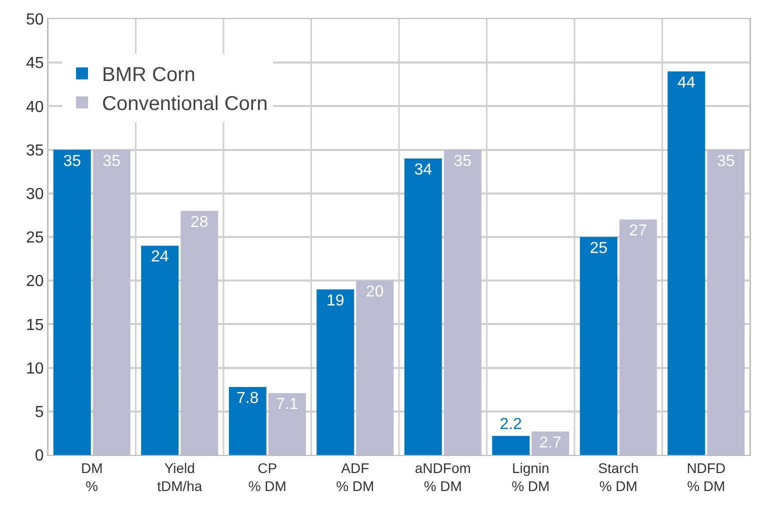 This screenshot has height=506, width=763. Describe the element at coordinates (638, 231) in the screenshot. I see `data-label: 27` at that location.